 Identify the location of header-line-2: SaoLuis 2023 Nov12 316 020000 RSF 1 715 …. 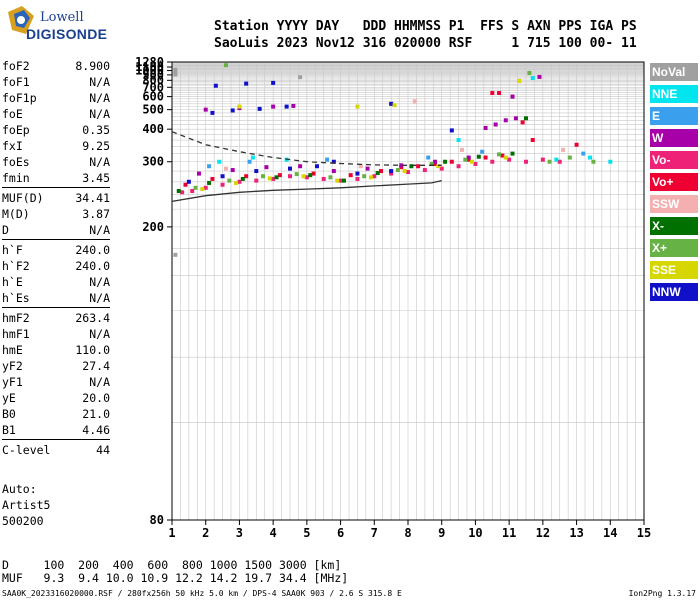
(425, 43).